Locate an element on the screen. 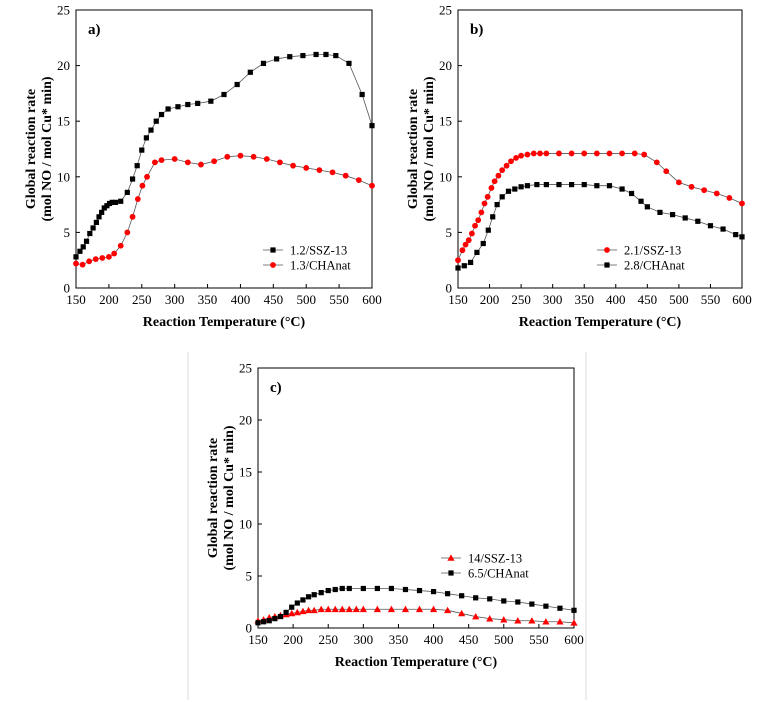 This screenshot has width=777, height=702. y-tick-label: 15 is located at coordinates (63, 121).